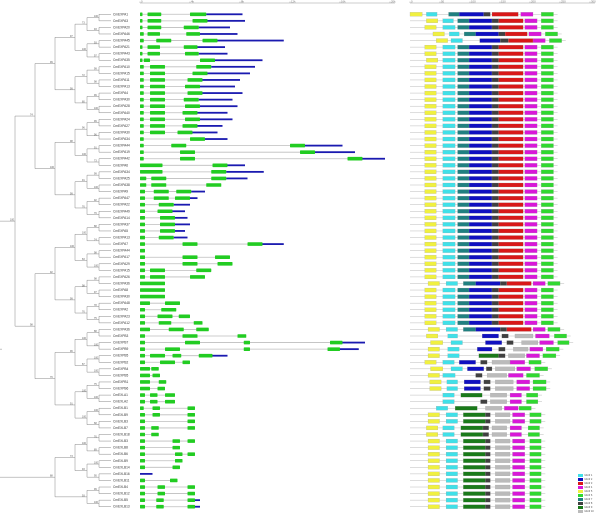  What do you see at coordinates (83, 312) in the screenshot?
I see `bootstrap-value: 76` at bounding box center [83, 312].